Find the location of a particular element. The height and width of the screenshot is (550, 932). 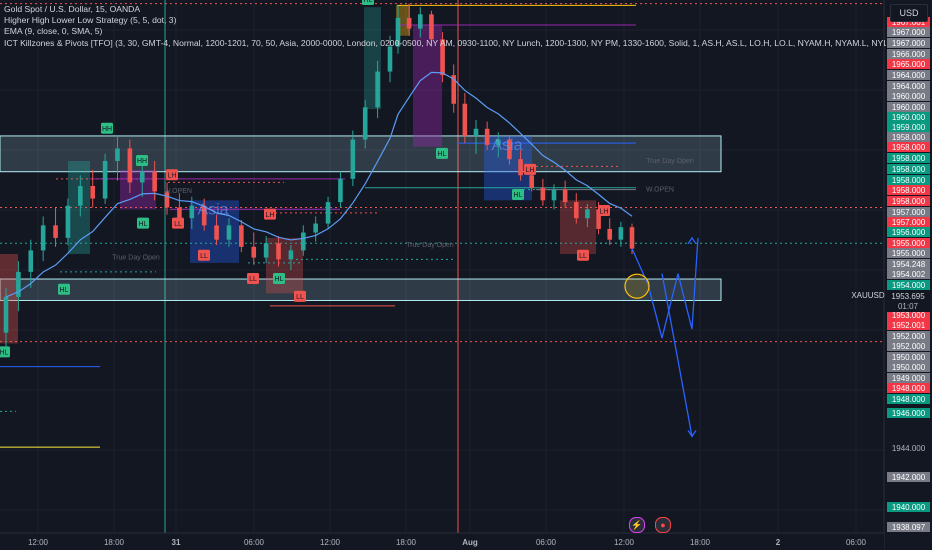

flash-icon: ⚡ is located at coordinates (637, 525).